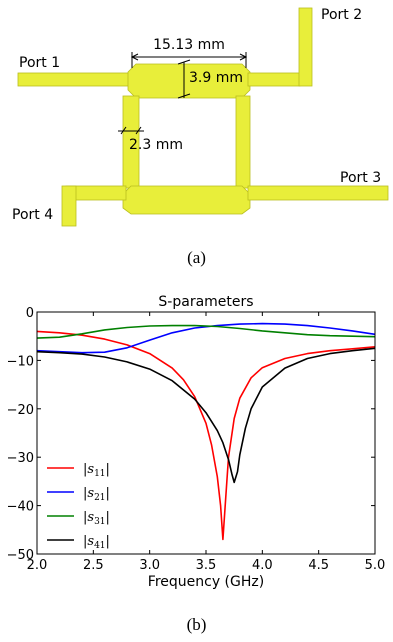 The image size is (393, 642). I want to click on legend-label: |s21|, so click(96, 494).